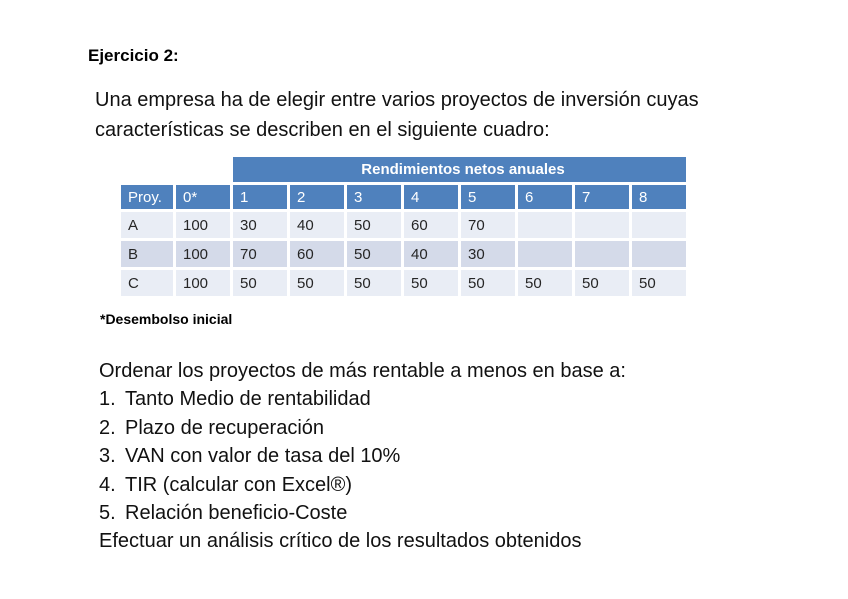  I want to click on row-label: C, so click(147, 283).